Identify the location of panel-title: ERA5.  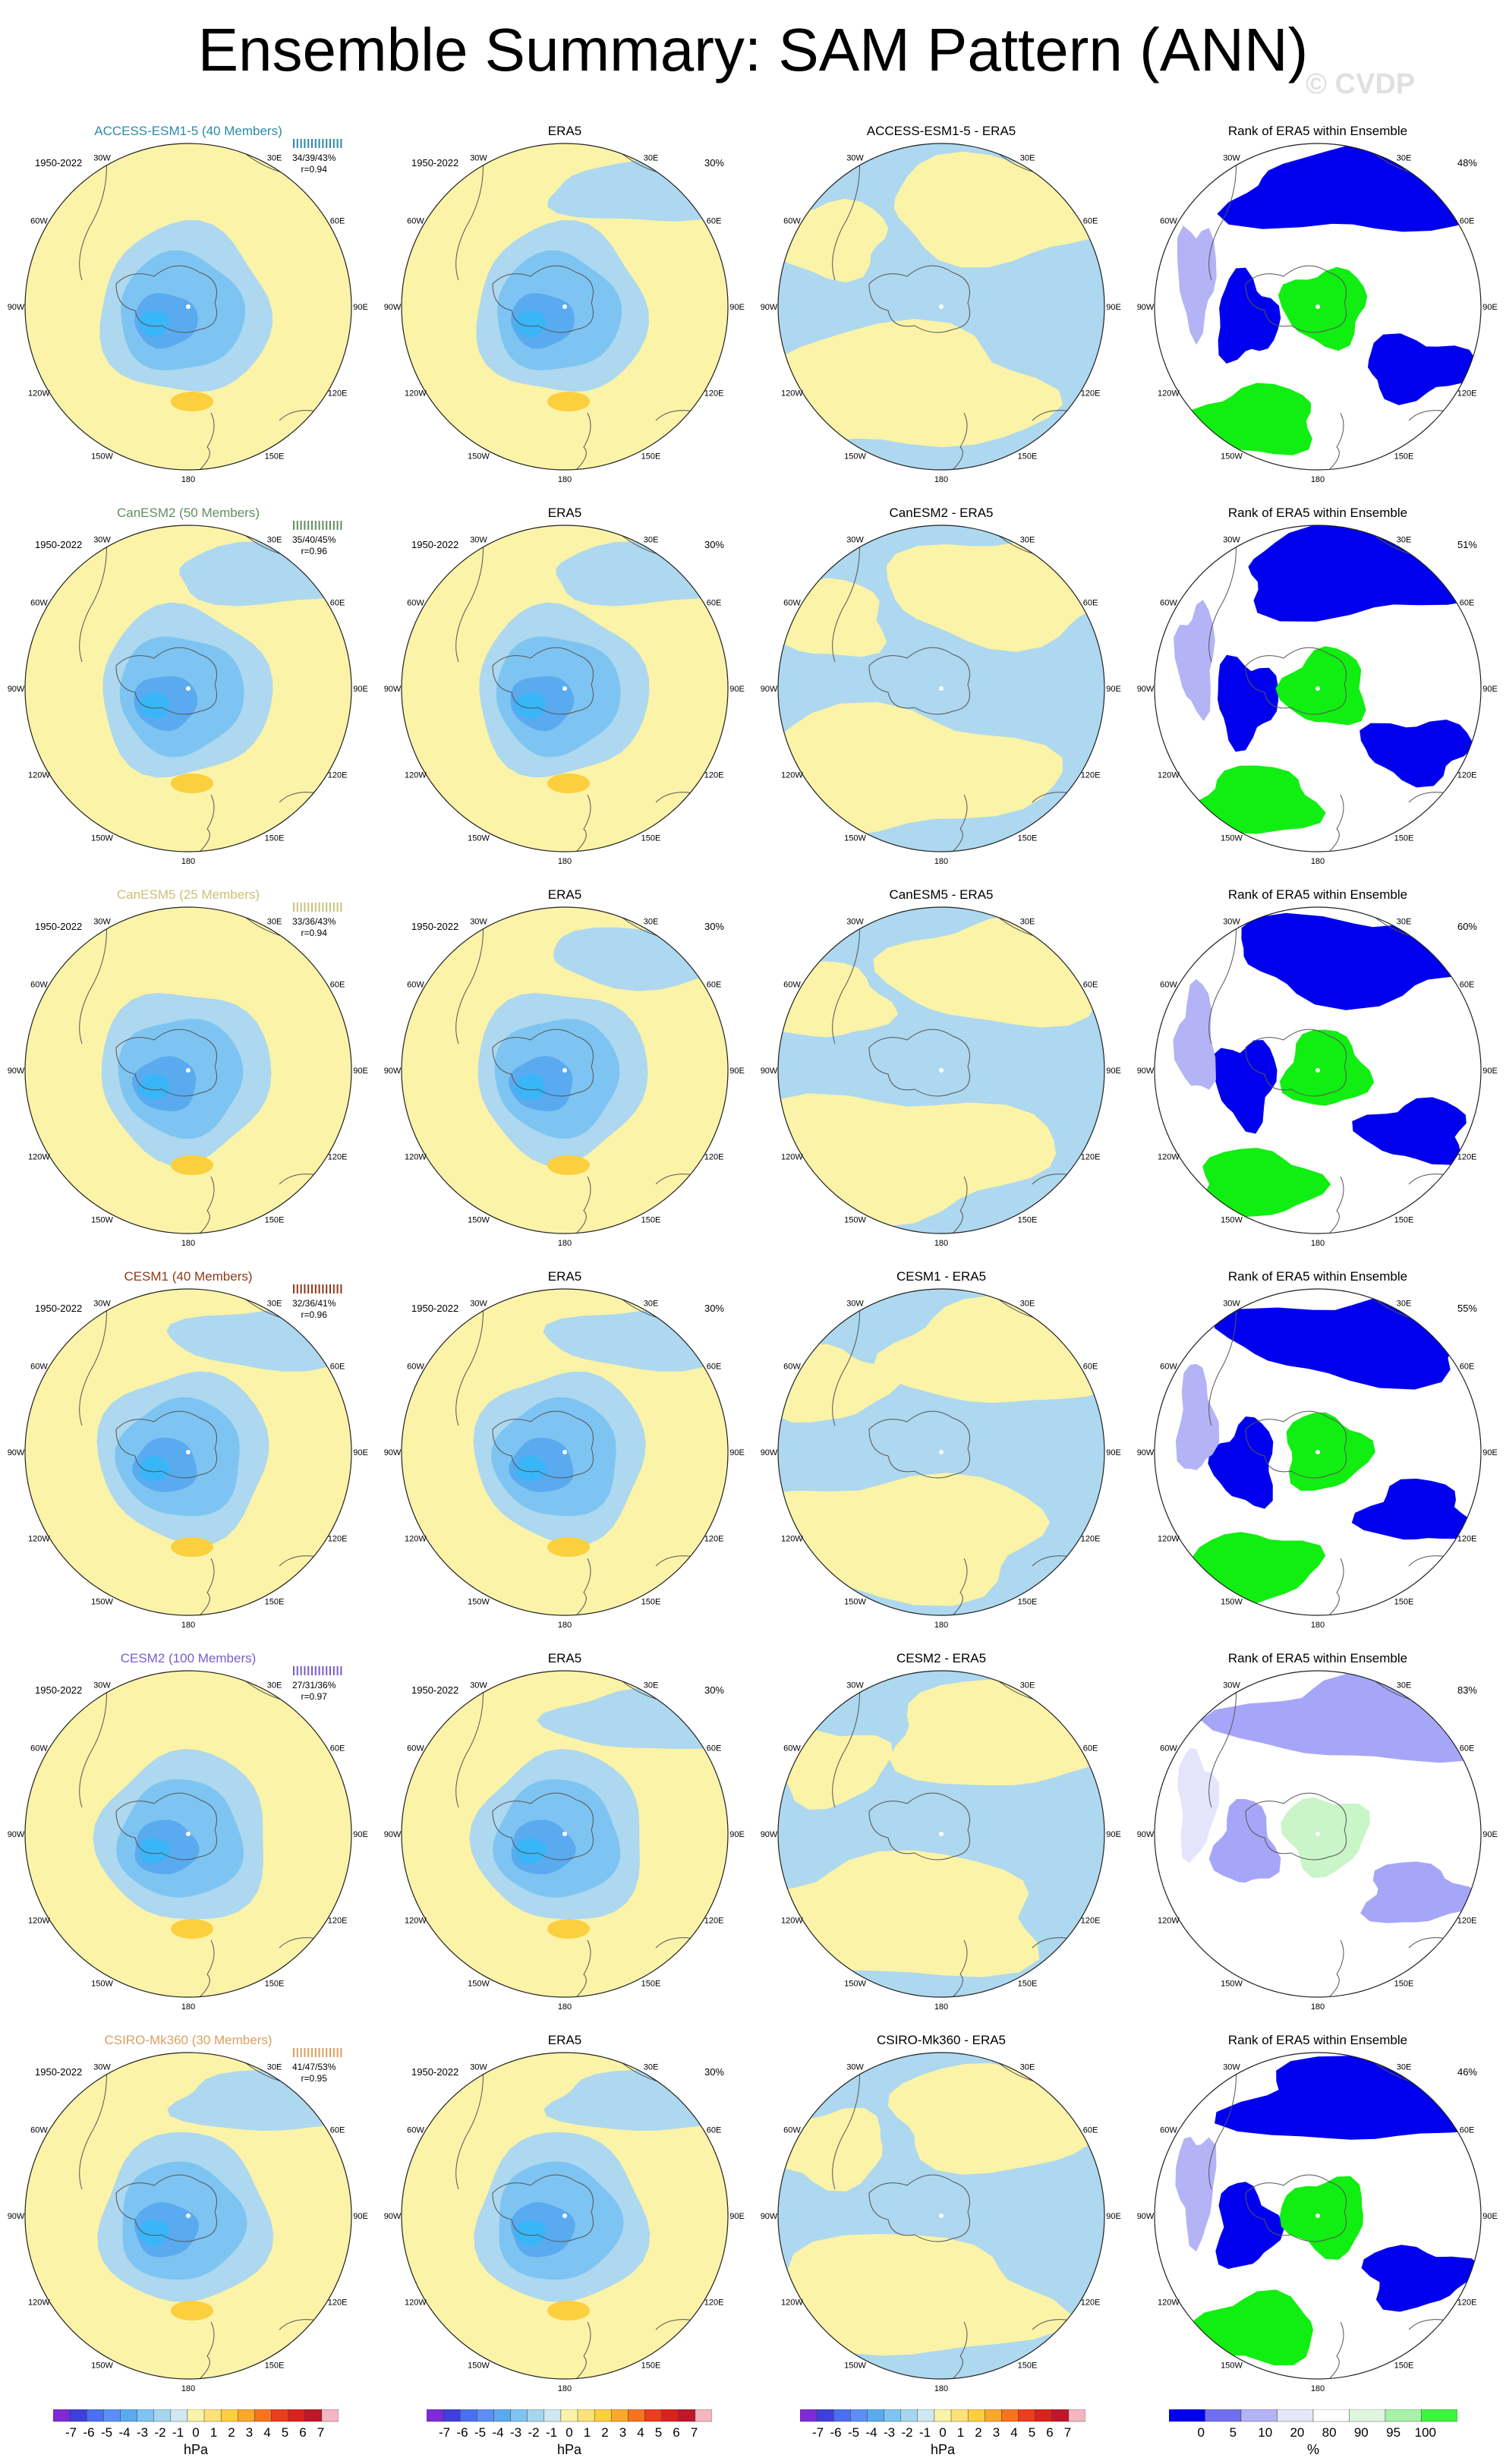
(564, 1658).